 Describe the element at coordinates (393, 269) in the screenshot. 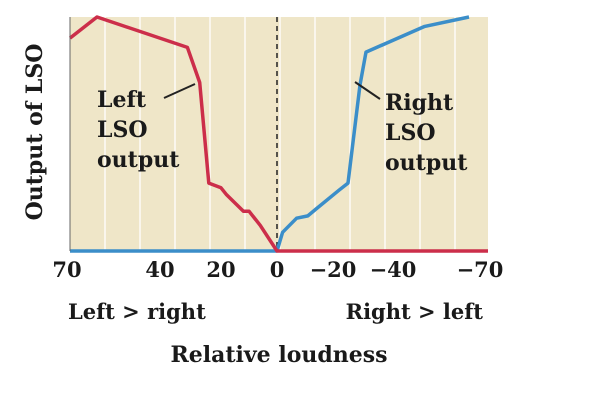

I see `x-tick-label: −40` at that location.